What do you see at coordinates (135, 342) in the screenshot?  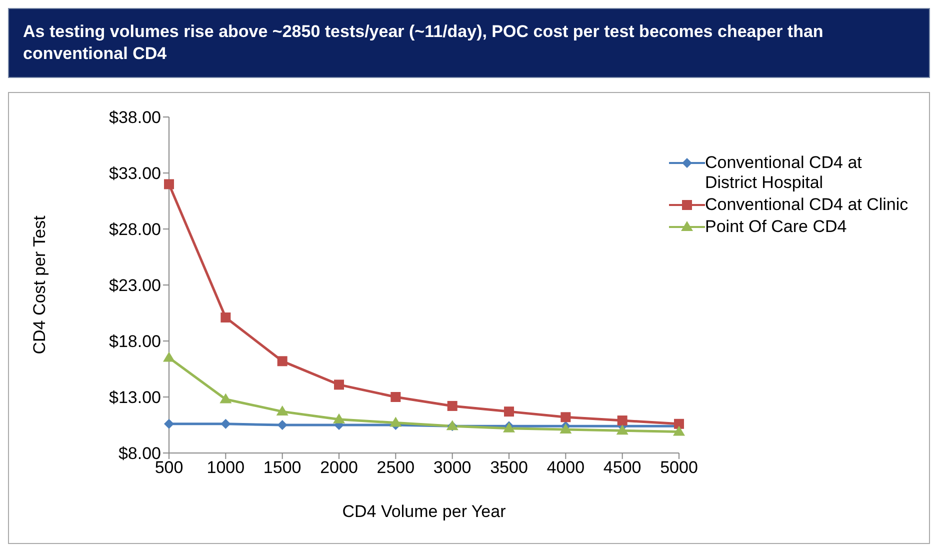 I see `y-tick-label: $18.00` at bounding box center [135, 342].